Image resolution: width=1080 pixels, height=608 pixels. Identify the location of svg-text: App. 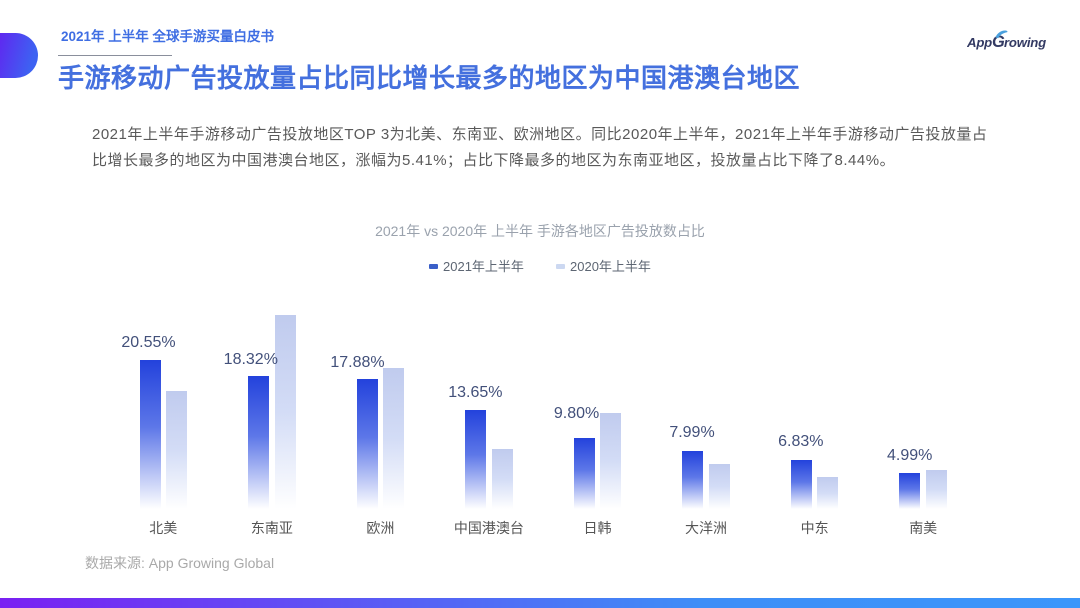
(979, 42).